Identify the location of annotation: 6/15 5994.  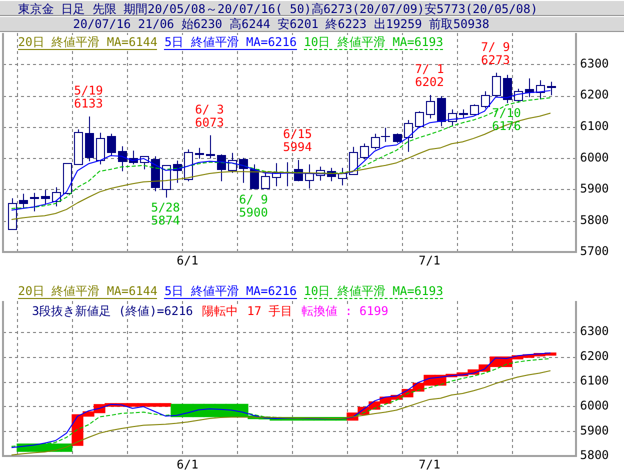
(297, 140).